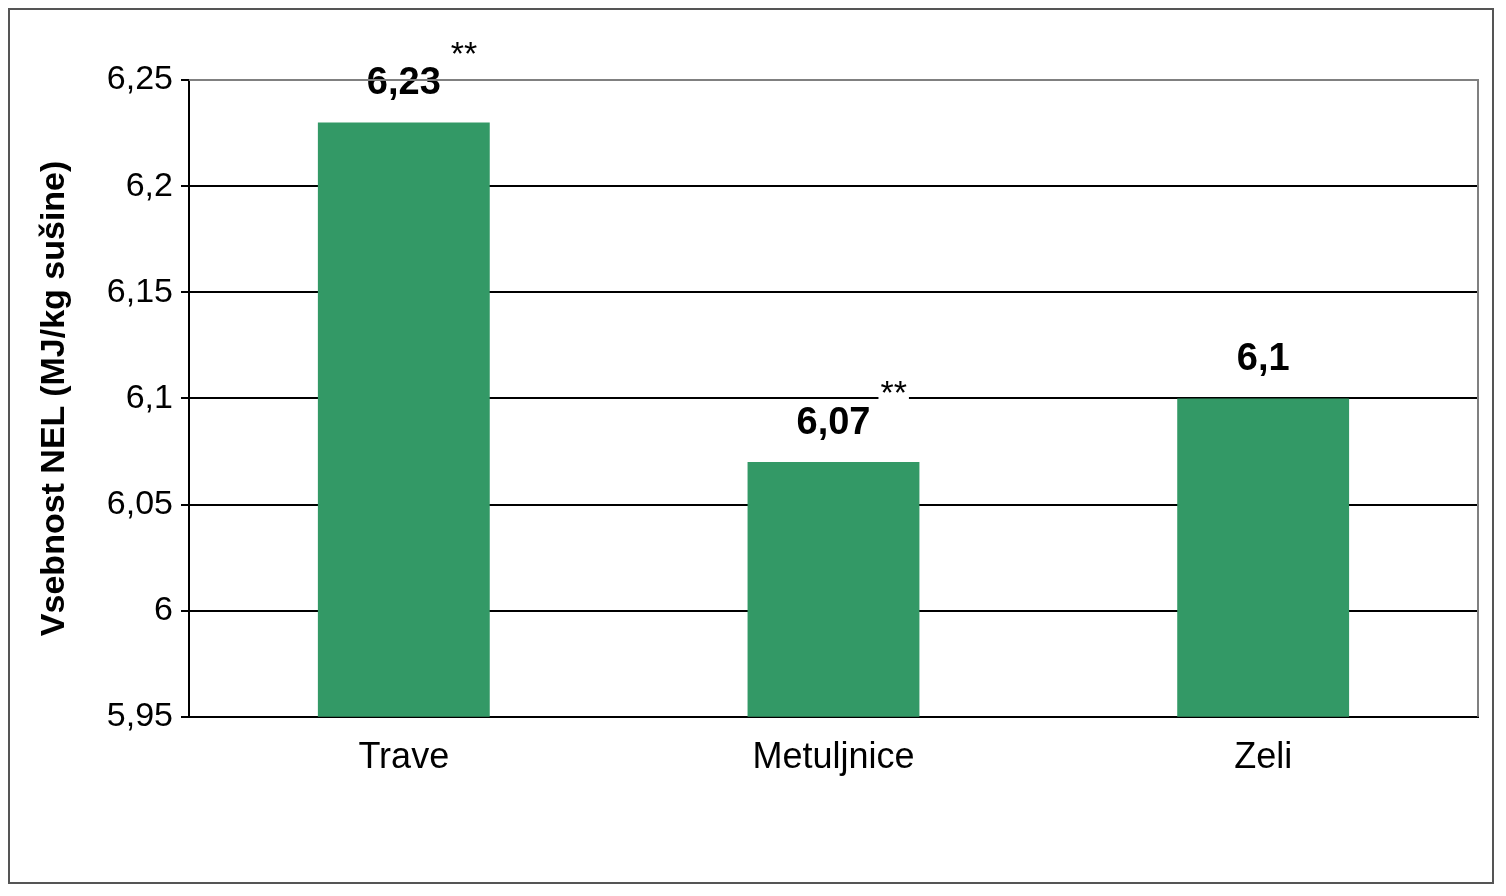 The width and height of the screenshot is (1506, 896). I want to click on y-tick-label: 6,15, so click(139, 289).